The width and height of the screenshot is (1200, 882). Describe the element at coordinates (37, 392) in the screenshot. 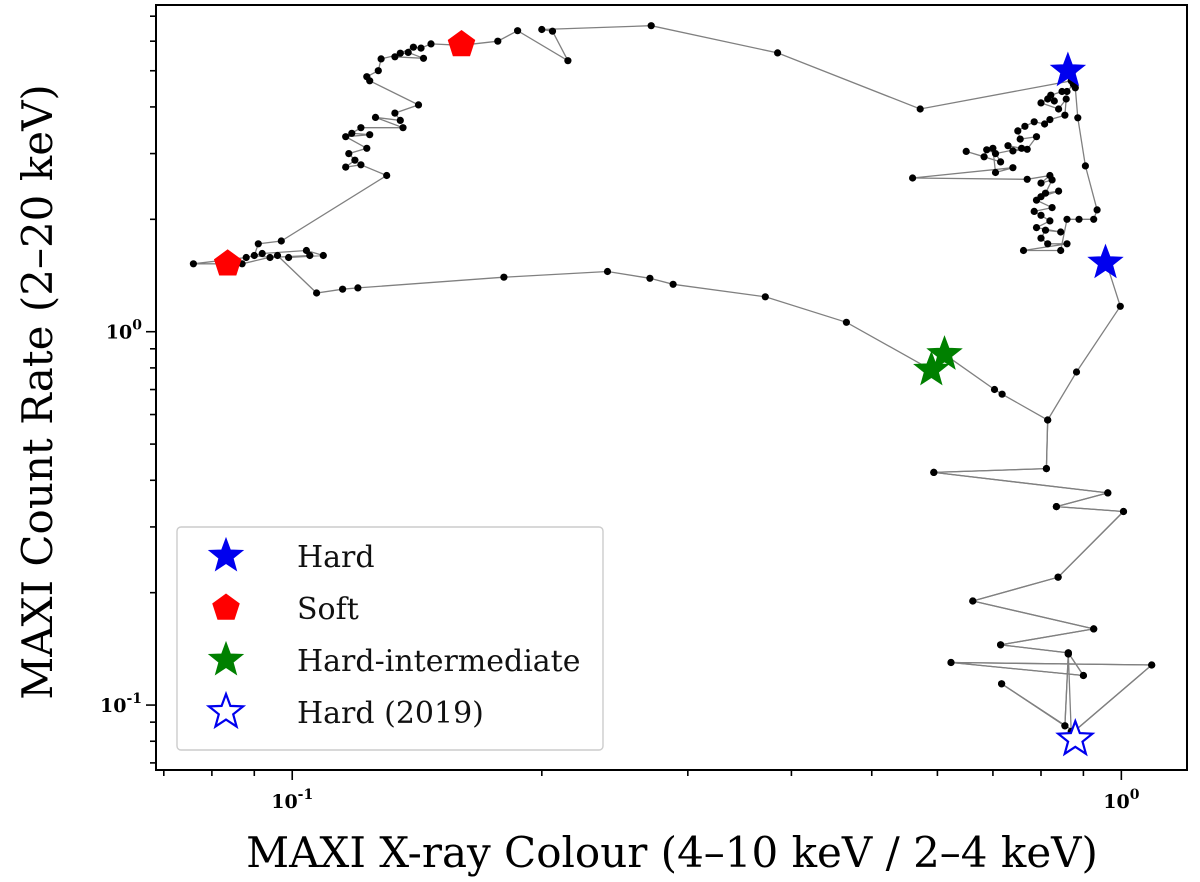

I see `y-axis-title: MAXI Count Rate (2–20 keV)` at that location.